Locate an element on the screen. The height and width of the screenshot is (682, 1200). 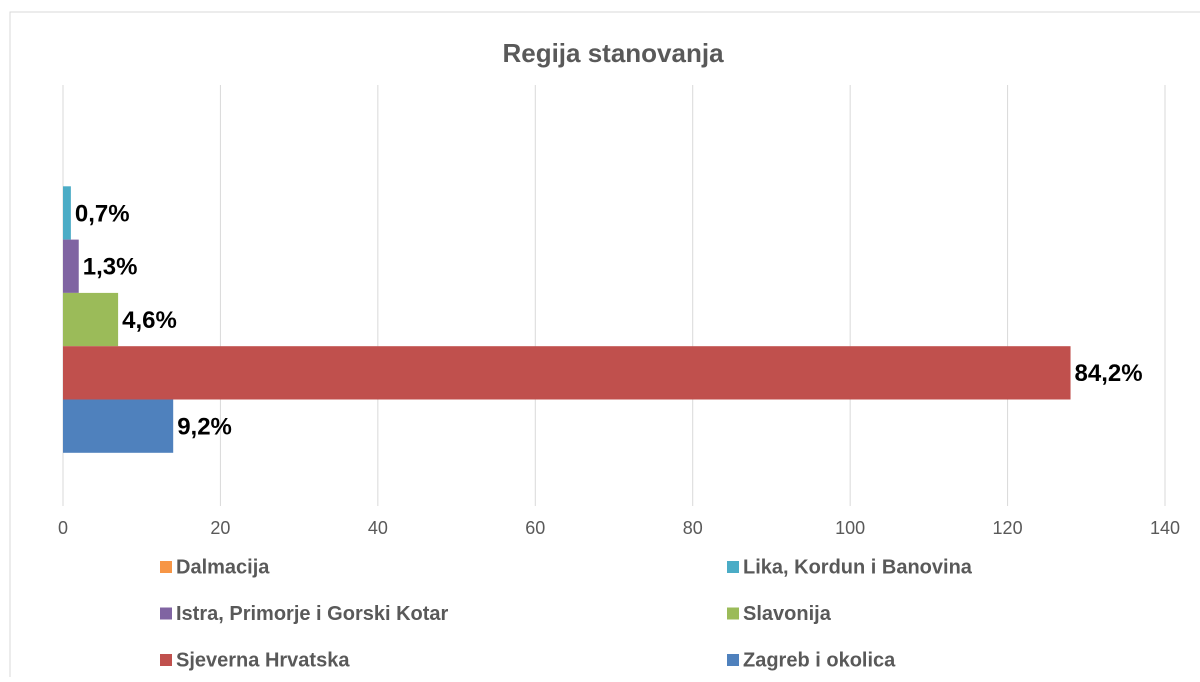
legend-label: Zagreb i okolica is located at coordinates (819, 660).